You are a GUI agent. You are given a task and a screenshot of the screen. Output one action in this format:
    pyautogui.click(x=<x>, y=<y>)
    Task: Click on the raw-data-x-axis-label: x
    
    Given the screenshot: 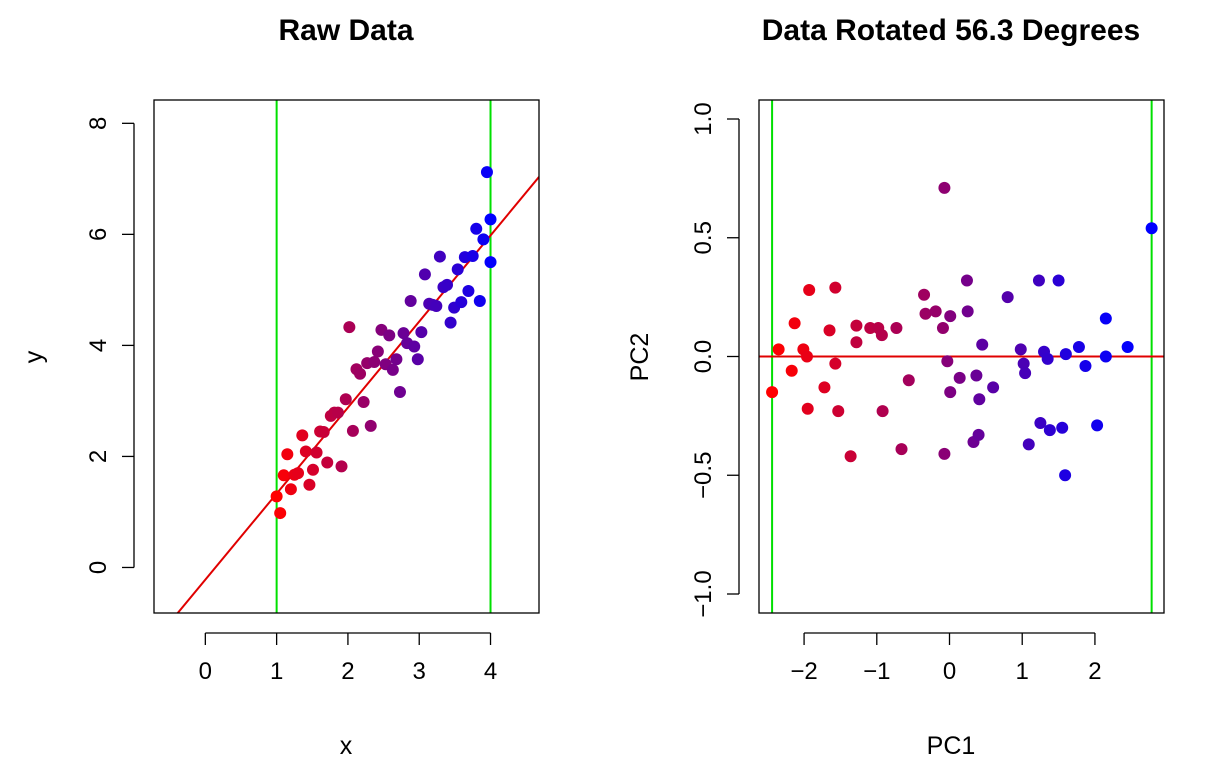 What is the action you would take?
    pyautogui.click(x=346, y=746)
    